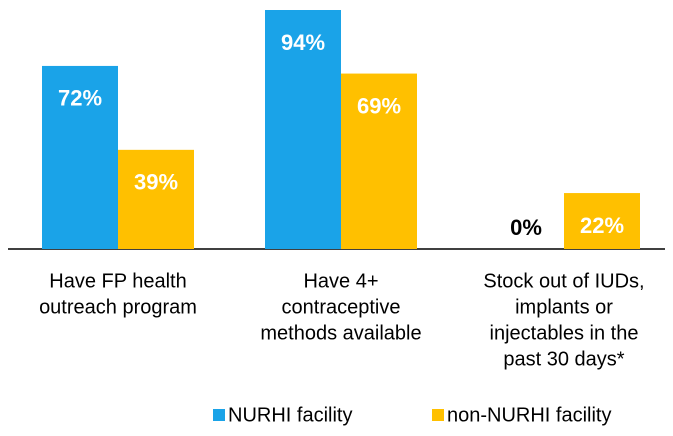 The height and width of the screenshot is (436, 673). Describe the element at coordinates (290, 415) in the screenshot. I see `legend-label: NURHI facility` at that location.